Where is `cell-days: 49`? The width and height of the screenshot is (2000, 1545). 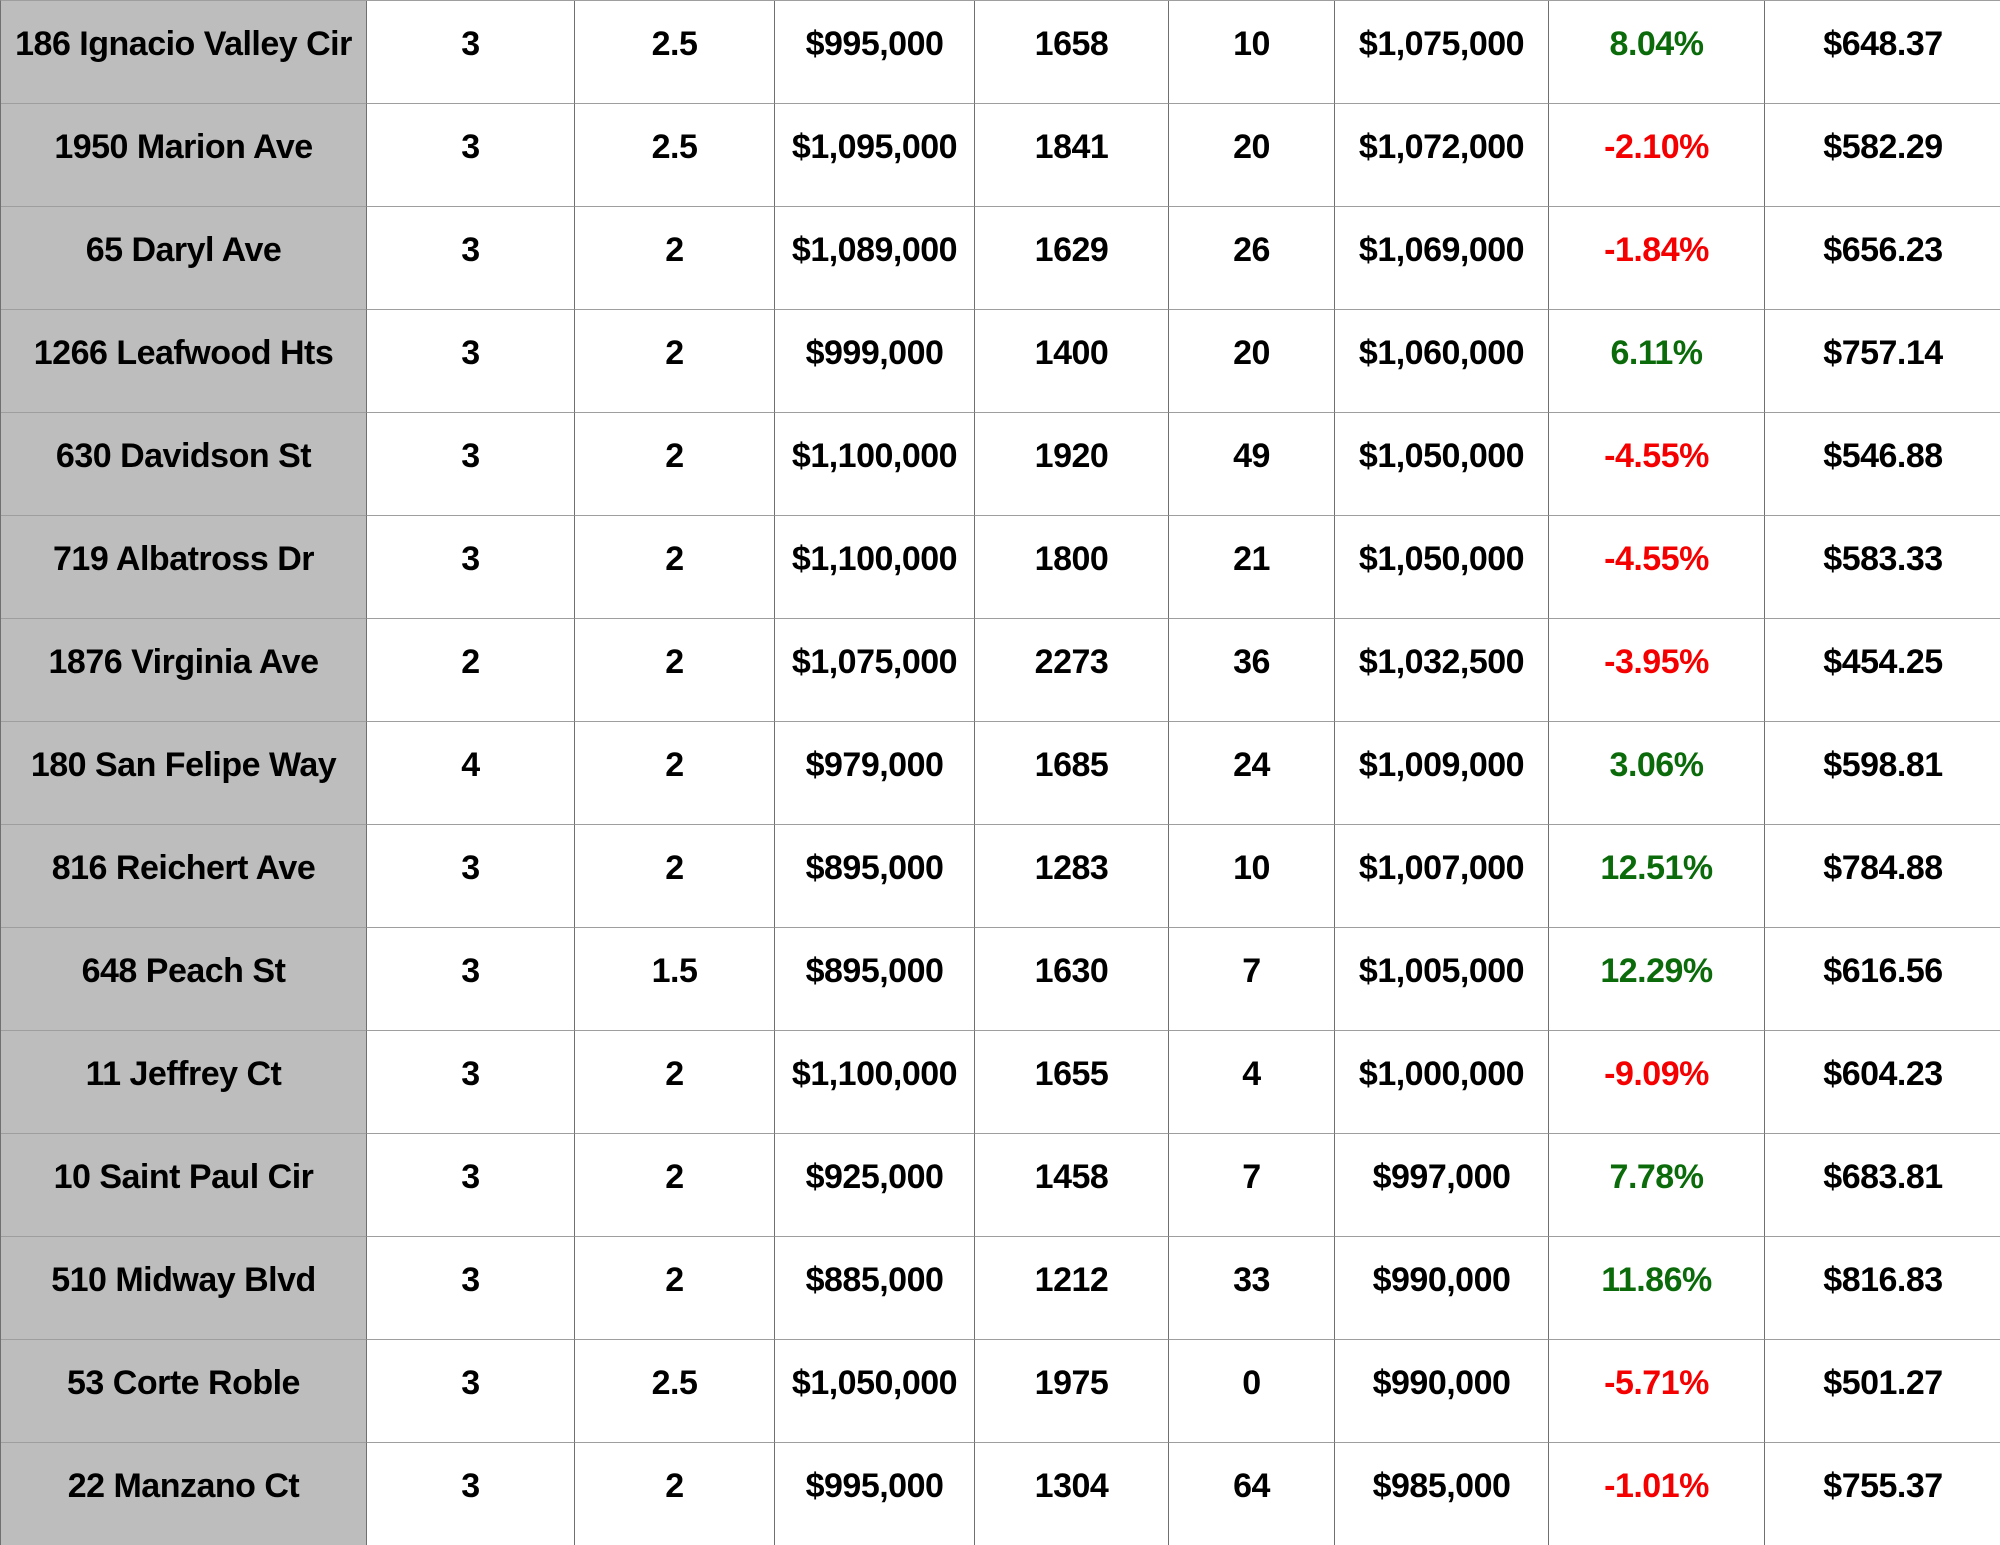
cell-days: 49 is located at coordinates (1252, 464).